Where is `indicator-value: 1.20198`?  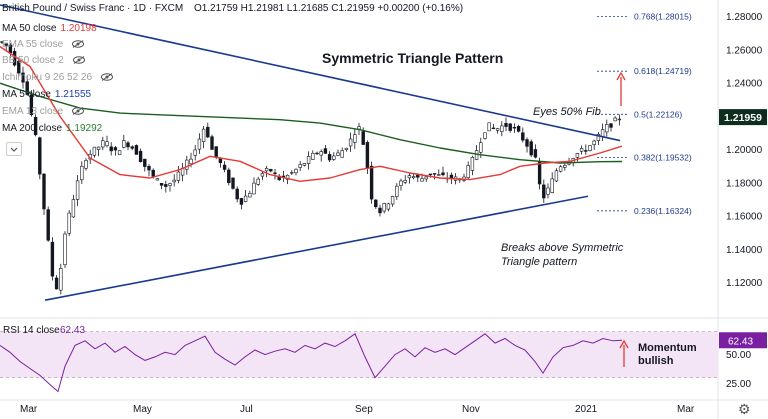
indicator-value: 1.20198 is located at coordinates (78, 28).